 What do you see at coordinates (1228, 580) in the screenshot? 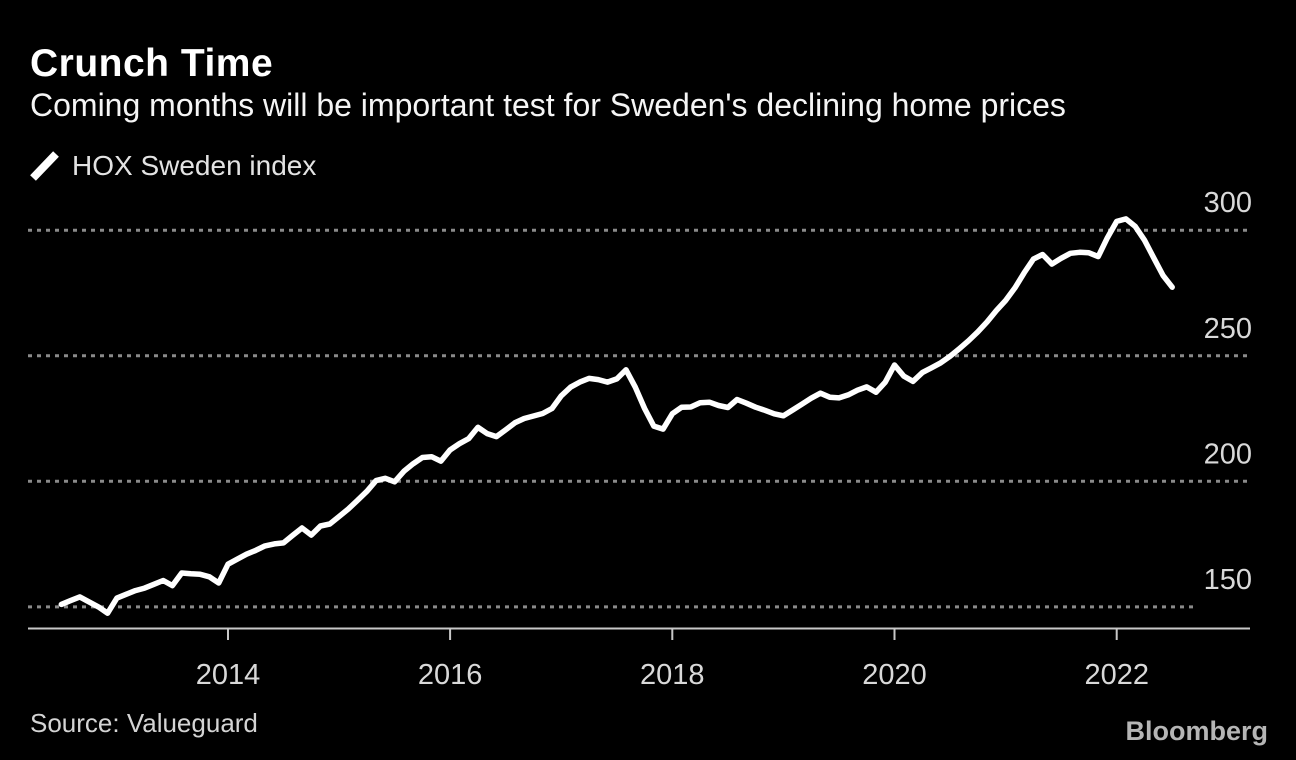
I see `y-axis-label: 150` at bounding box center [1228, 580].